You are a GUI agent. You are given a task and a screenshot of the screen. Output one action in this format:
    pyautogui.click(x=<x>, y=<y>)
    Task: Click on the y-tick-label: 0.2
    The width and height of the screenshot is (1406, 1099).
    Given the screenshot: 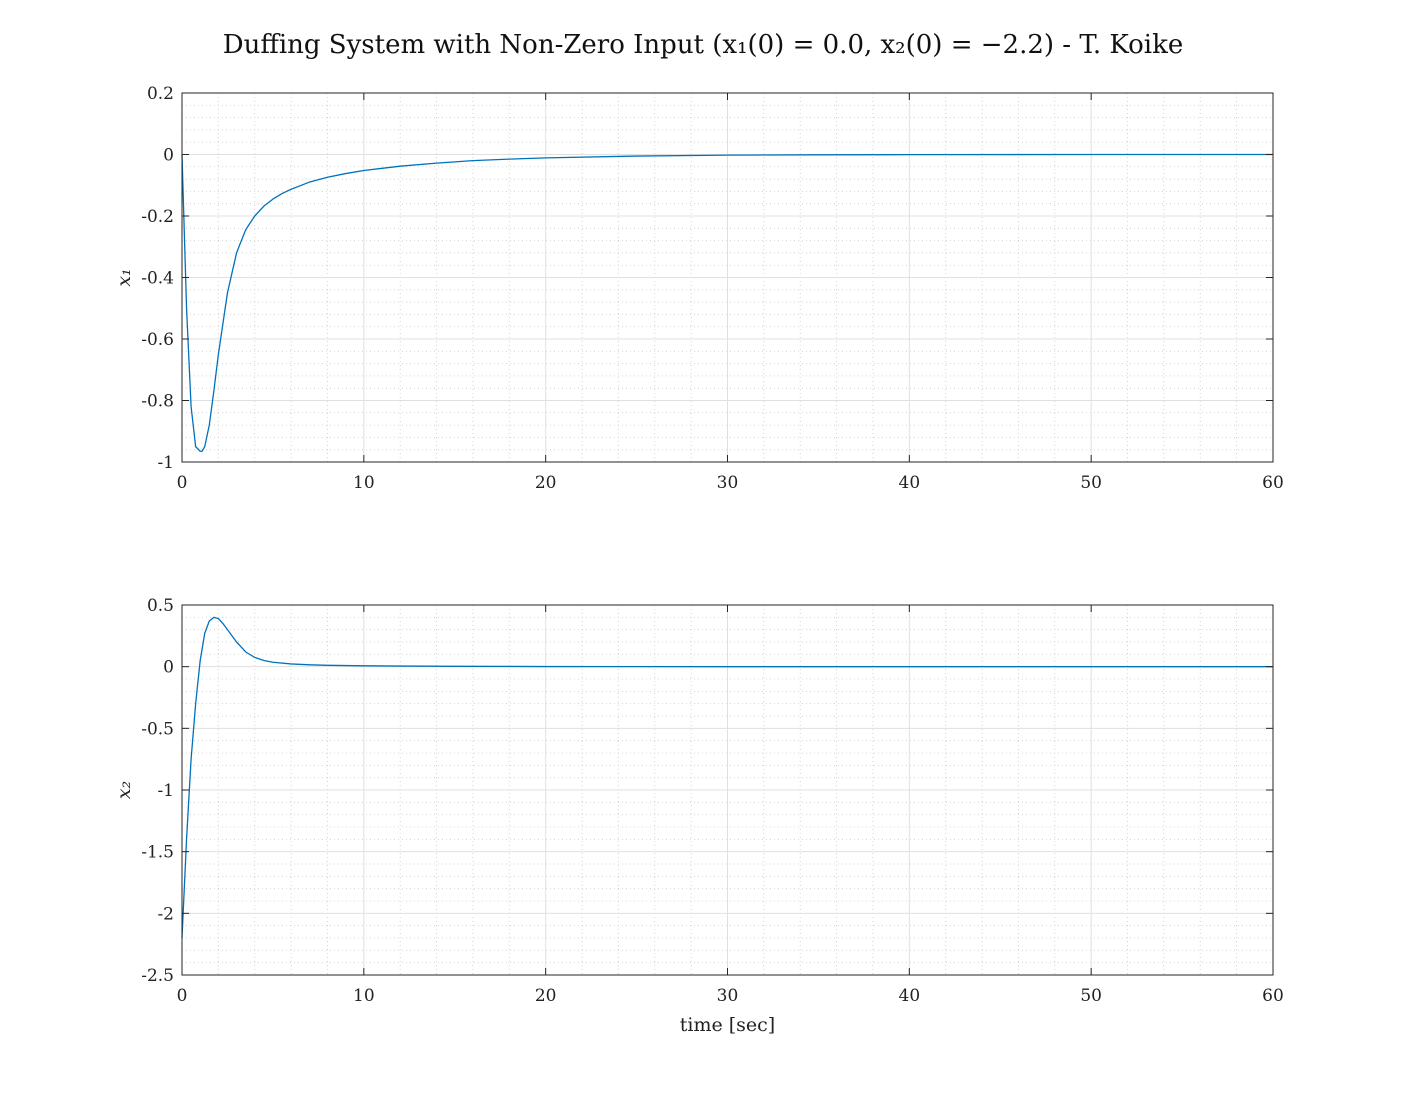 What is the action you would take?
    pyautogui.click(x=160, y=94)
    